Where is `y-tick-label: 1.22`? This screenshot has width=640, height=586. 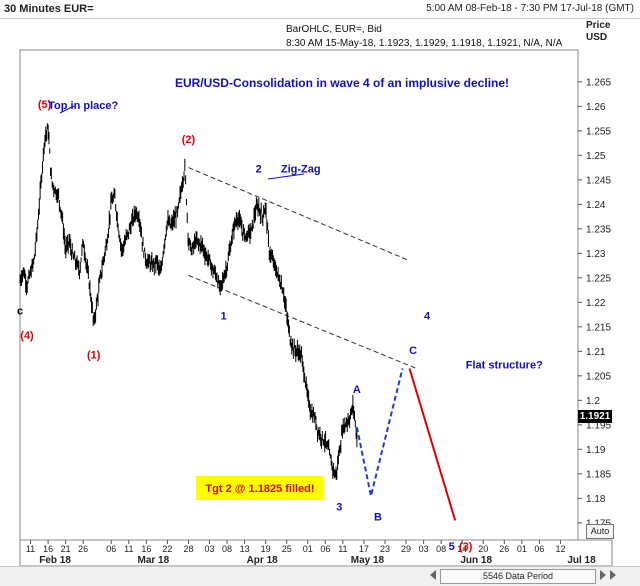 y-tick-label: 1.22 is located at coordinates (596, 303).